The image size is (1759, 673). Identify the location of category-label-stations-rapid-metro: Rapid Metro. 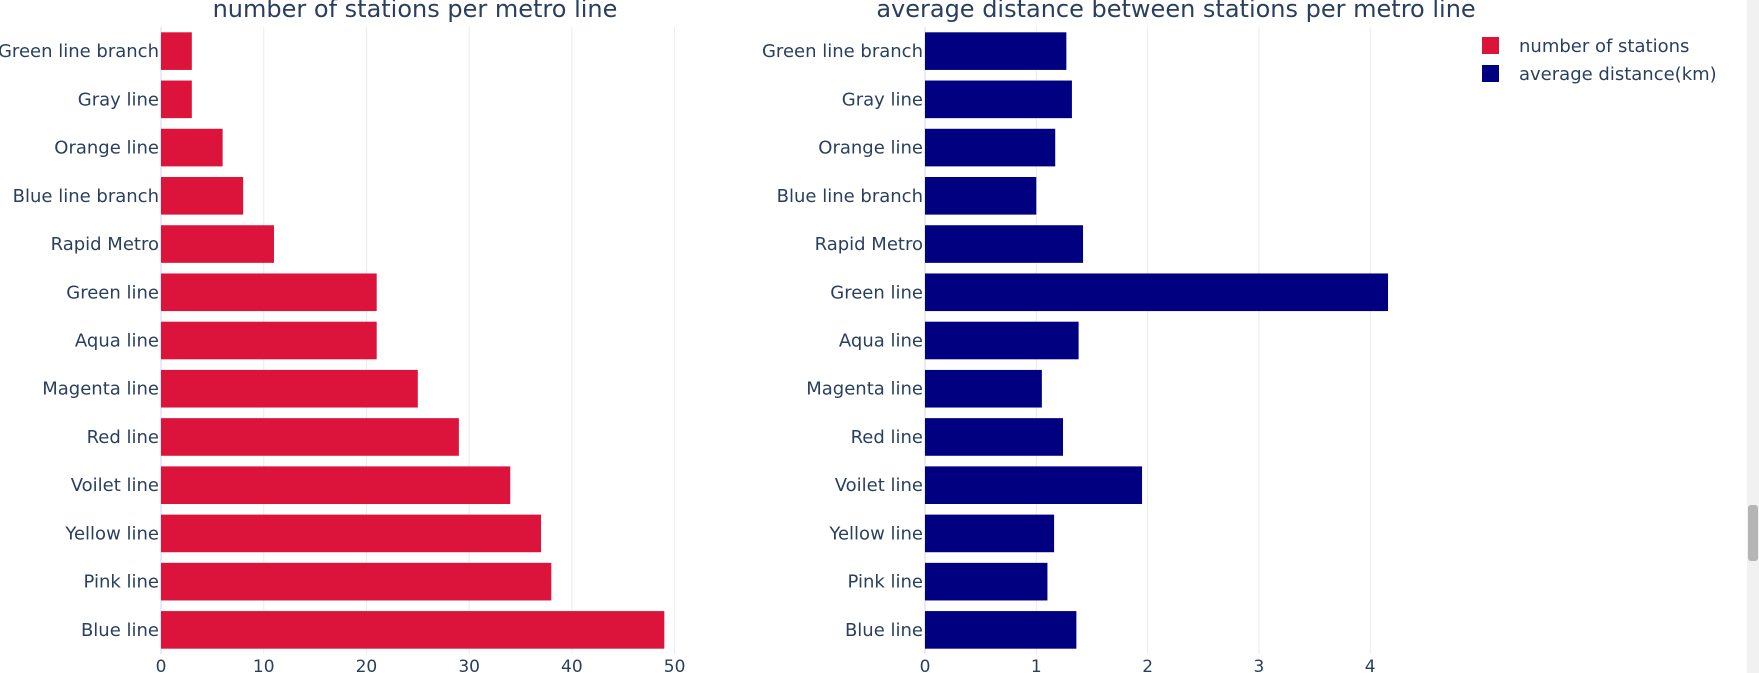
(105, 244).